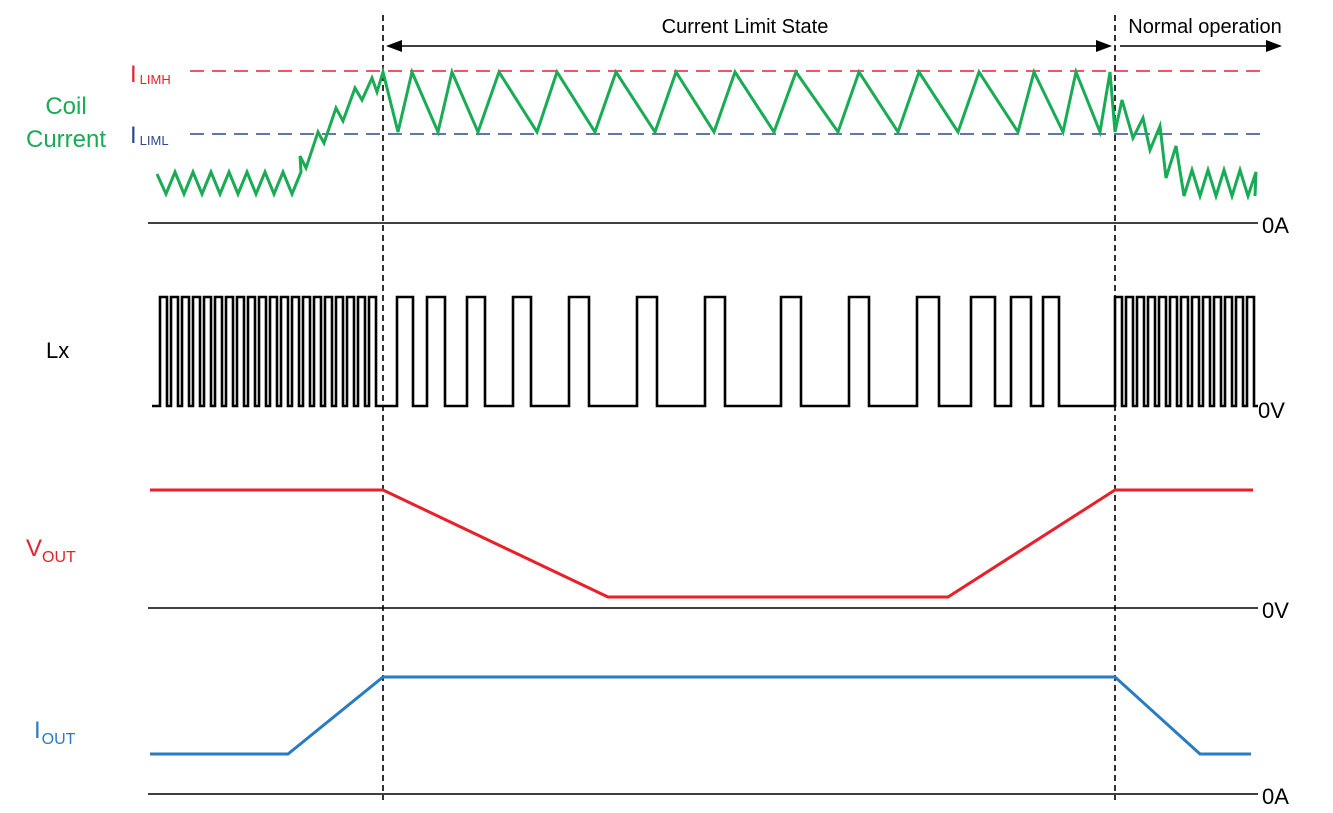 The width and height of the screenshot is (1333, 813). I want to click on vout-label: VOUT, so click(51, 550).